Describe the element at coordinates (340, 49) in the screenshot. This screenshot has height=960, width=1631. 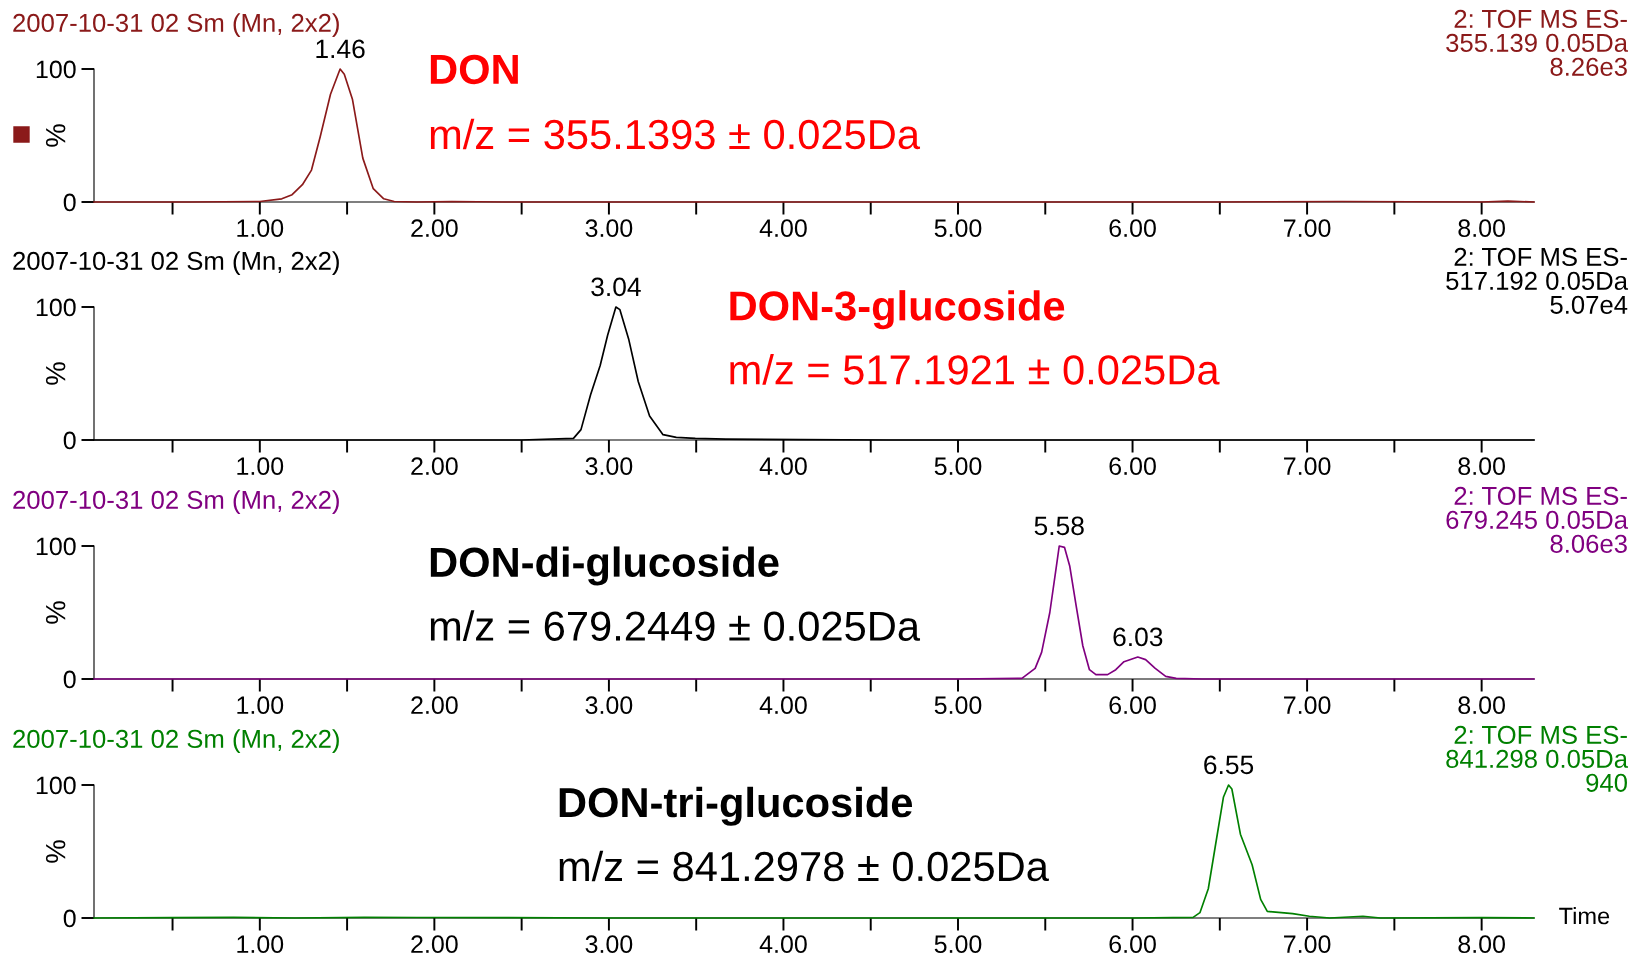
I see `annotation: 1.46` at that location.